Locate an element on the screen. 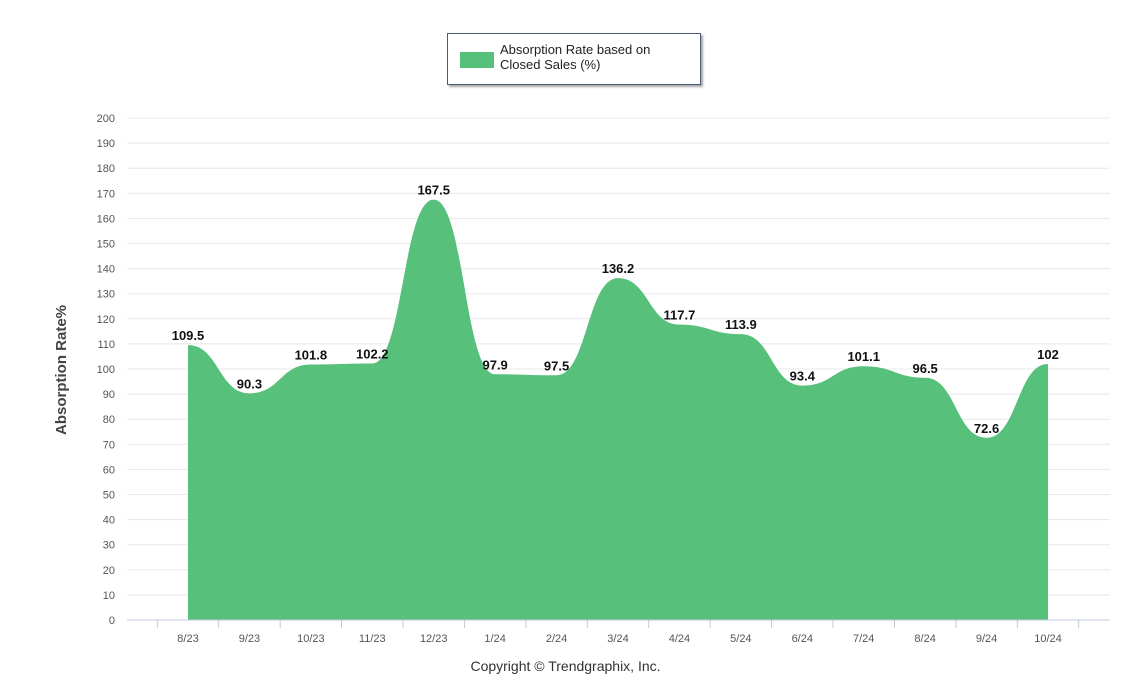 The image size is (1131, 690). y-tick-label: 110 is located at coordinates (106, 345).